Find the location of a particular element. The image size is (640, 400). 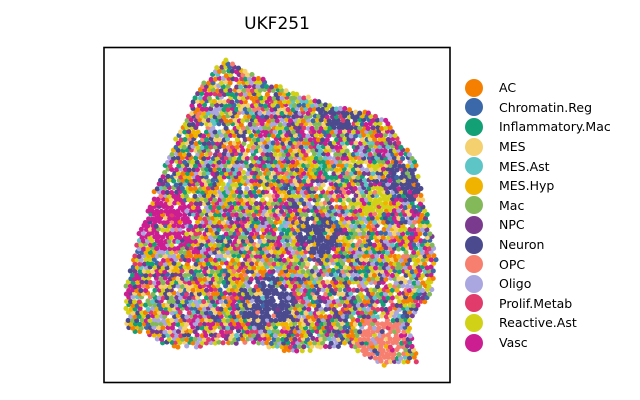

legend-entry: Neuron is located at coordinates (538, 245).